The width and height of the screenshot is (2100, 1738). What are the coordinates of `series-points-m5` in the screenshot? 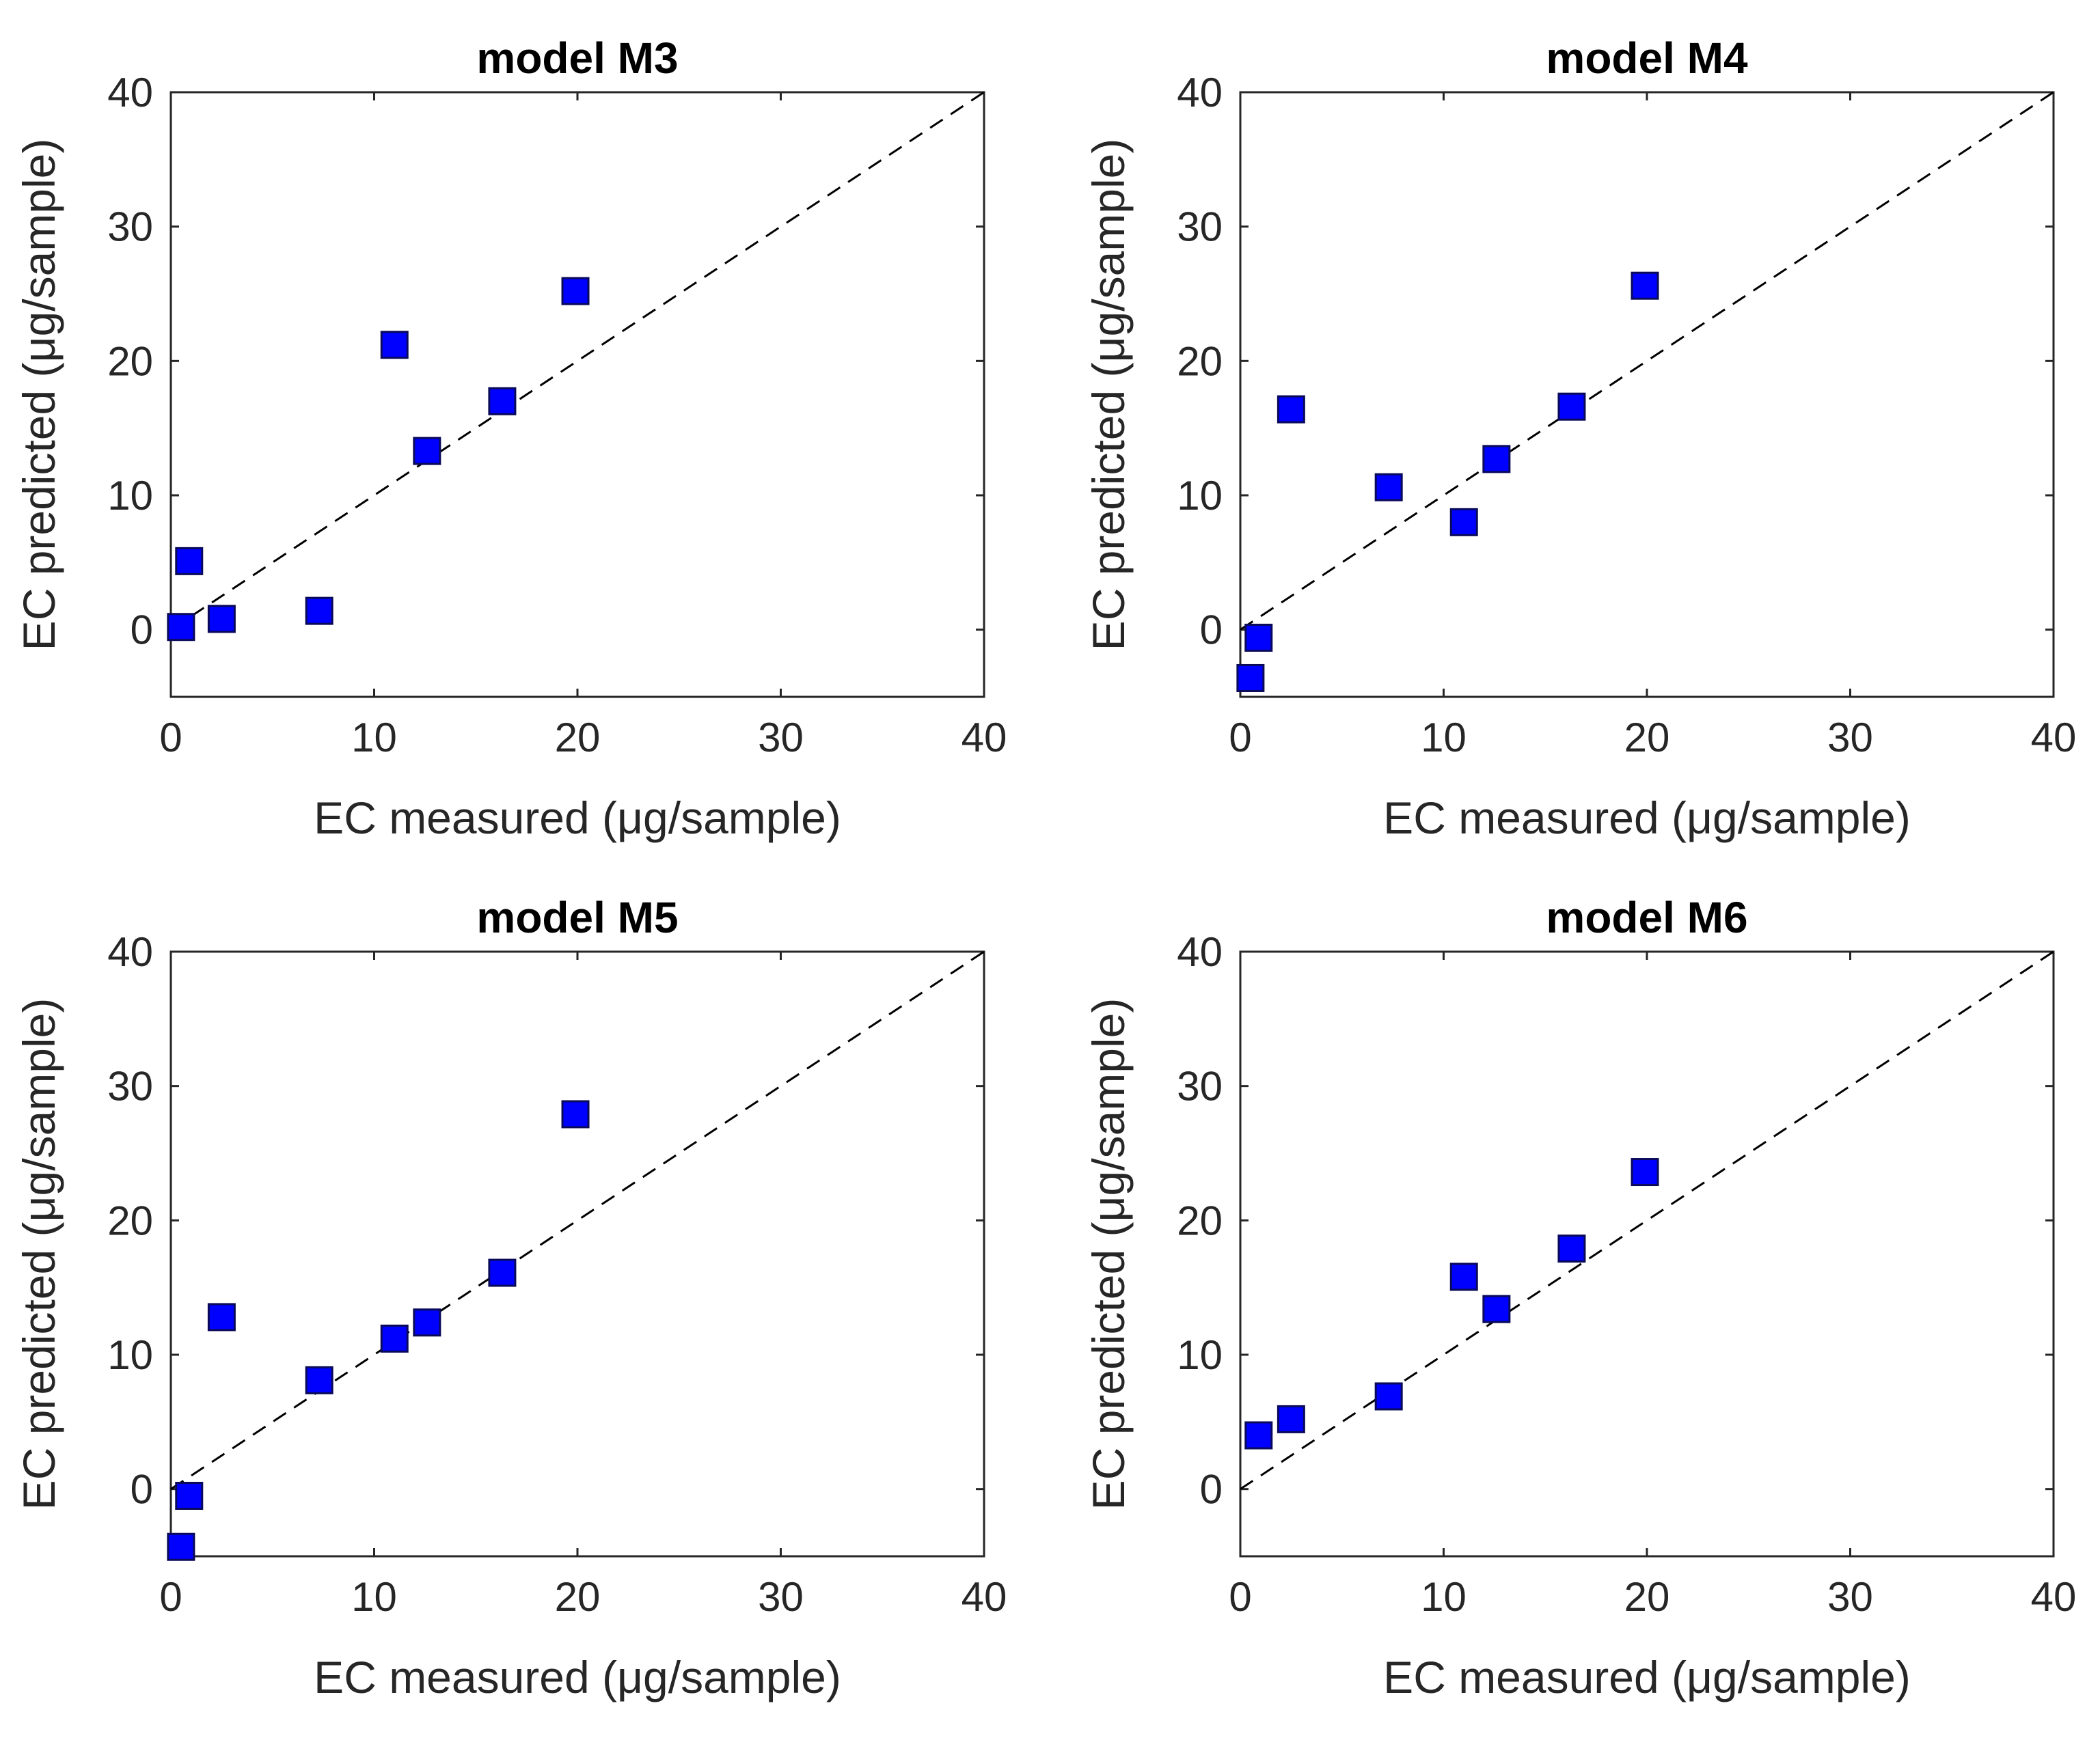 It's located at (378, 1330).